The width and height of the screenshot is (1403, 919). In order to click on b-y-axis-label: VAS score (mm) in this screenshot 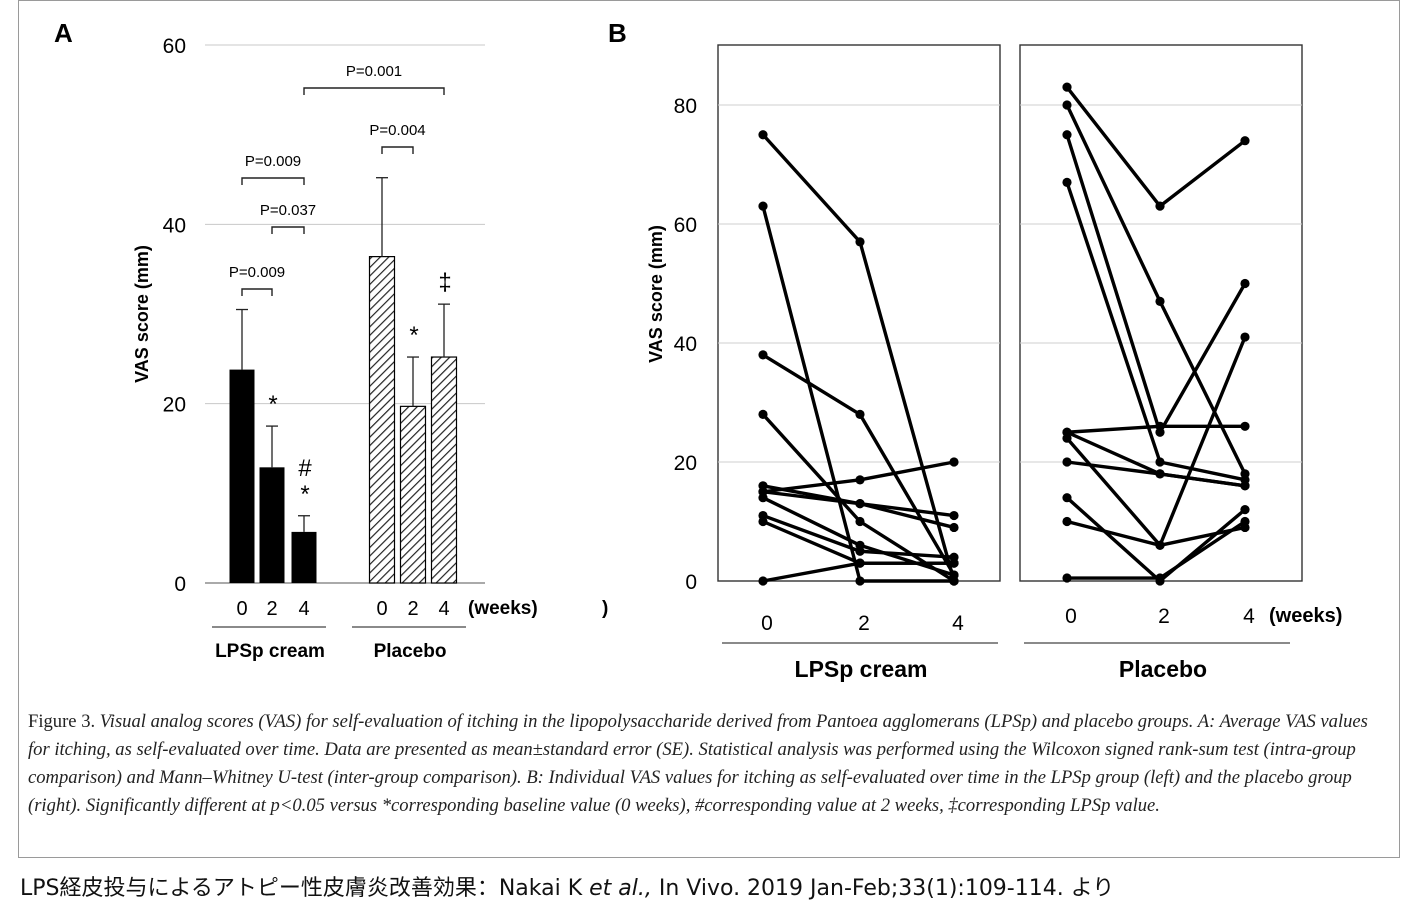, I will do `click(656, 294)`.